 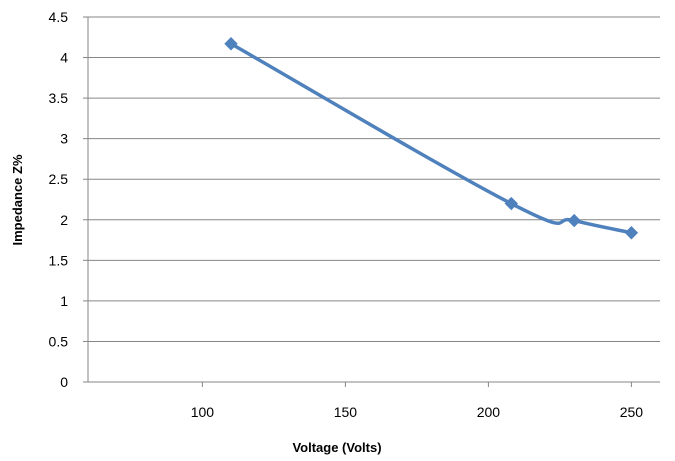 What do you see at coordinates (59, 179) in the screenshot?
I see `y-tick-label: 2.5` at bounding box center [59, 179].